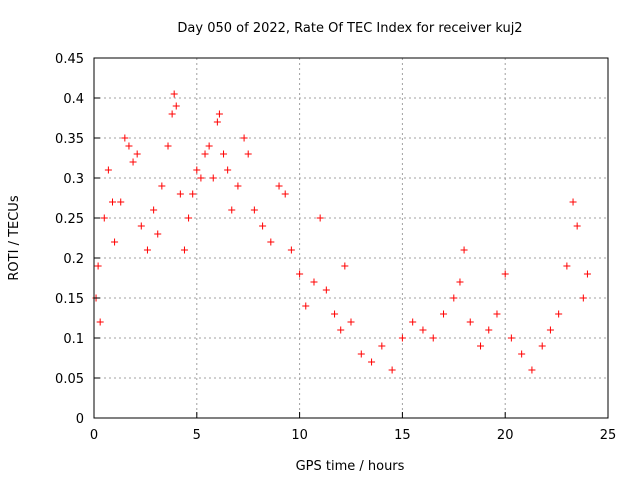  Describe the element at coordinates (69, 299) in the screenshot. I see `y-tick-label: 0.15` at that location.